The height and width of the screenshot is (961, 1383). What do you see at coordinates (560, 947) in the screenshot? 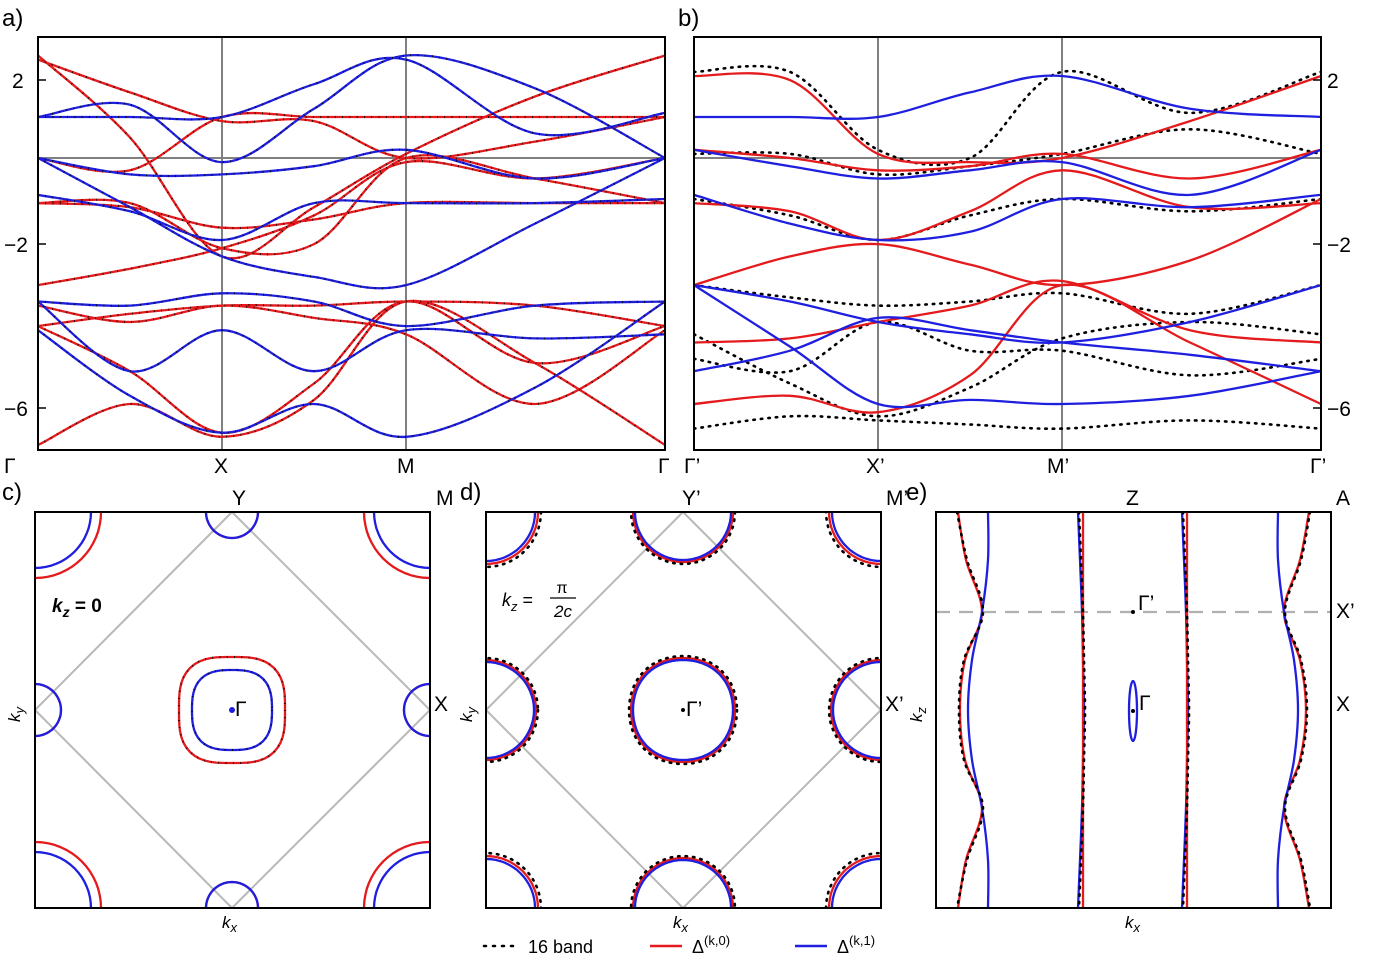
I see `legend-label-16band: 16 band` at bounding box center [560, 947].